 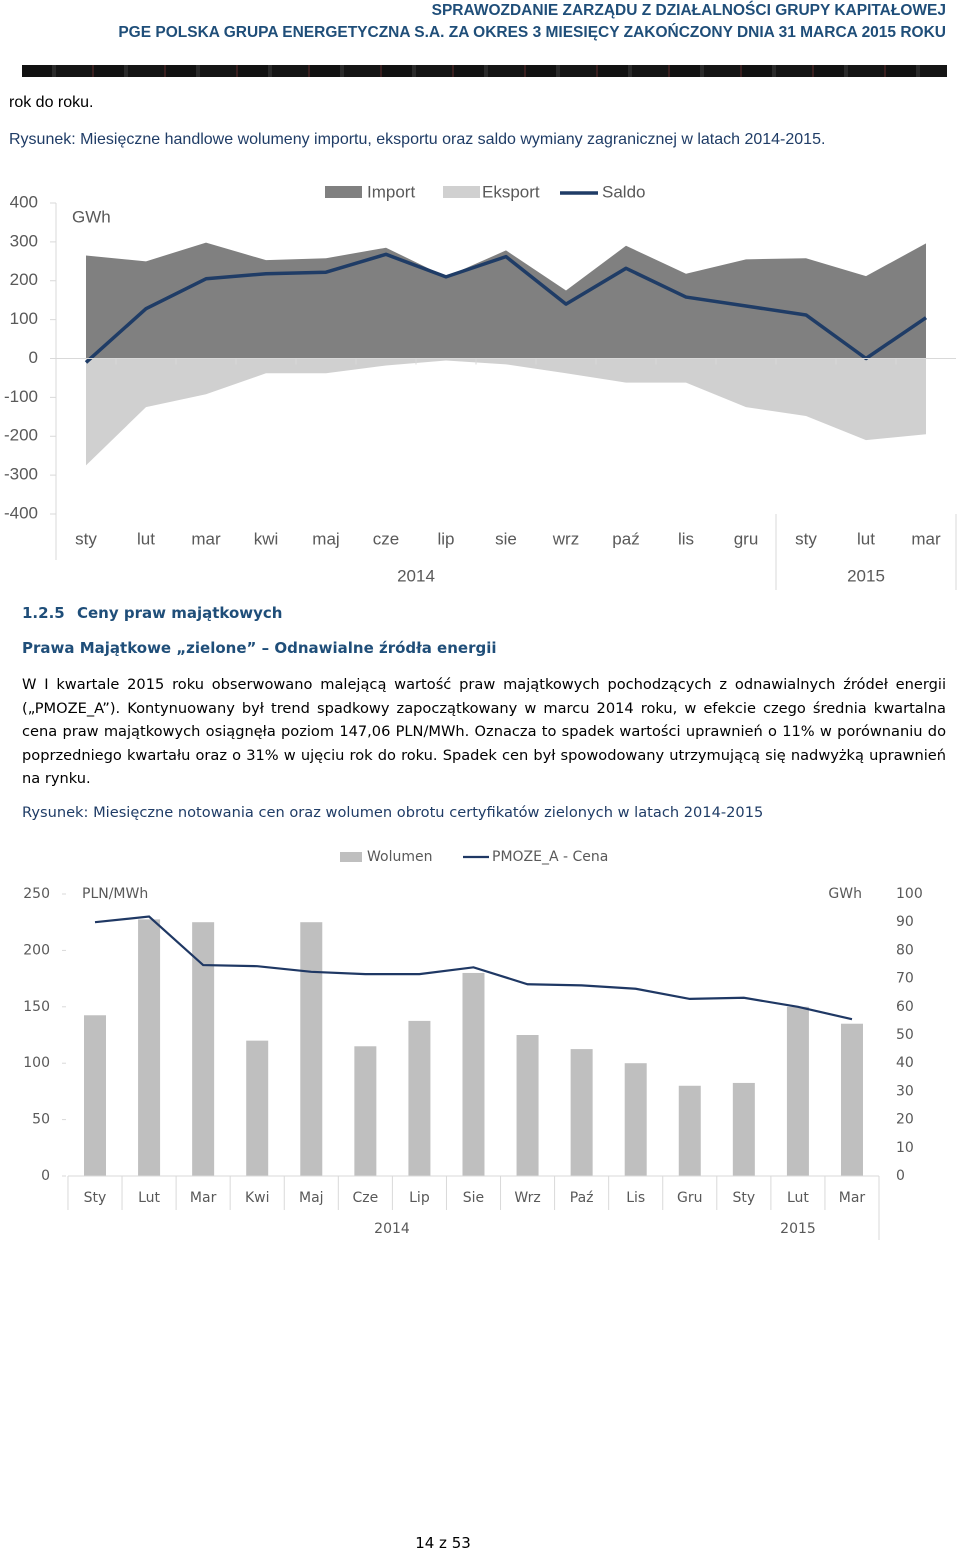 I want to click on x-tick-label: sie, so click(x=506, y=538).